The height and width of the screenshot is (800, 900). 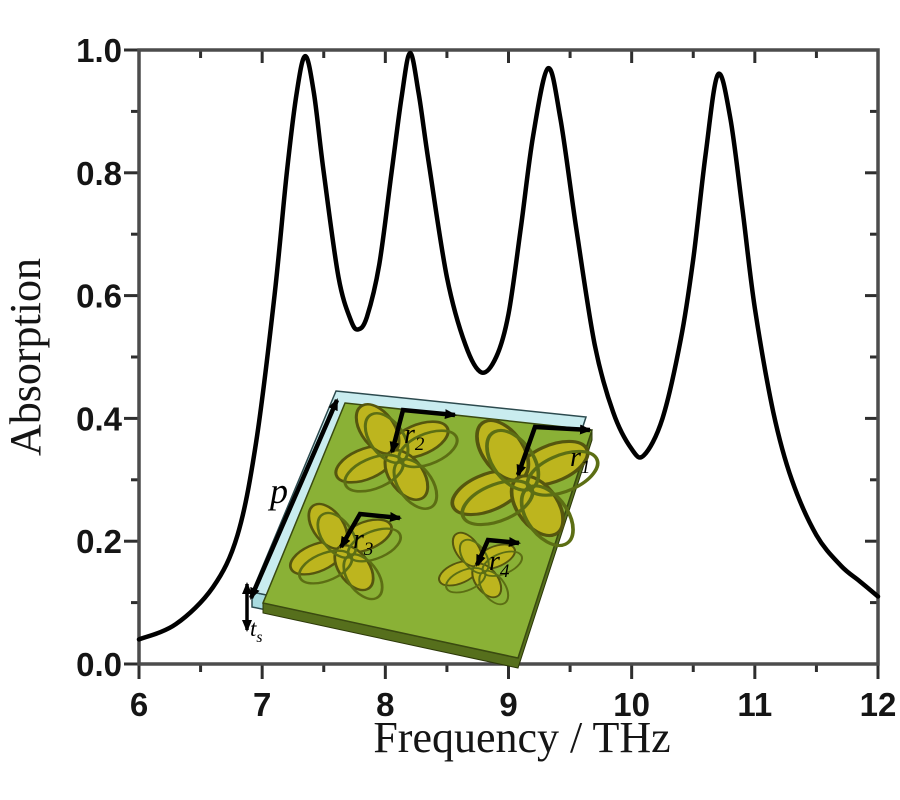 I want to click on r3-radius-arrow, so click(x=370, y=530).